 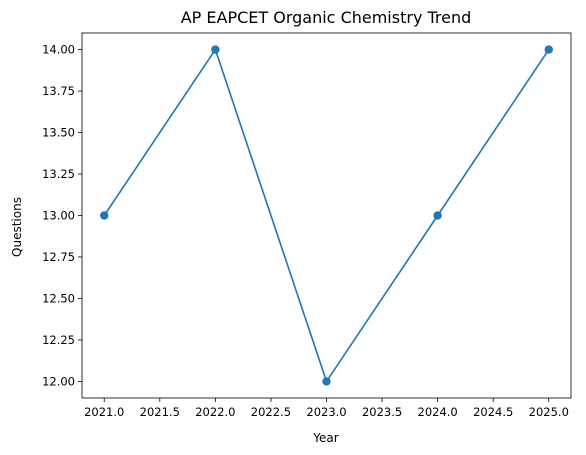 I want to click on x-axis-label: Year, so click(x=325, y=438).